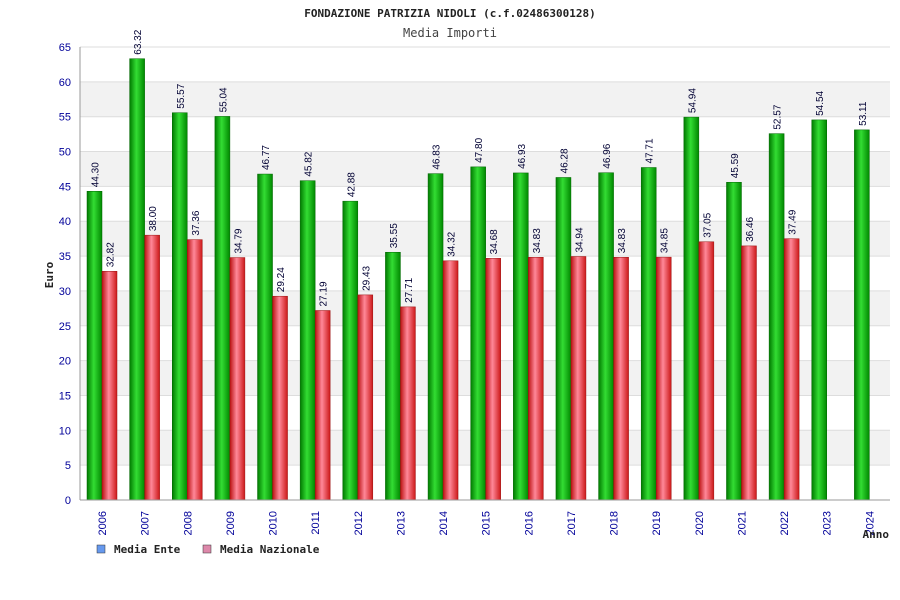 The width and height of the screenshot is (900, 600). Describe the element at coordinates (578, 378) in the screenshot. I see `bar-media-nazionale-2017` at that location.